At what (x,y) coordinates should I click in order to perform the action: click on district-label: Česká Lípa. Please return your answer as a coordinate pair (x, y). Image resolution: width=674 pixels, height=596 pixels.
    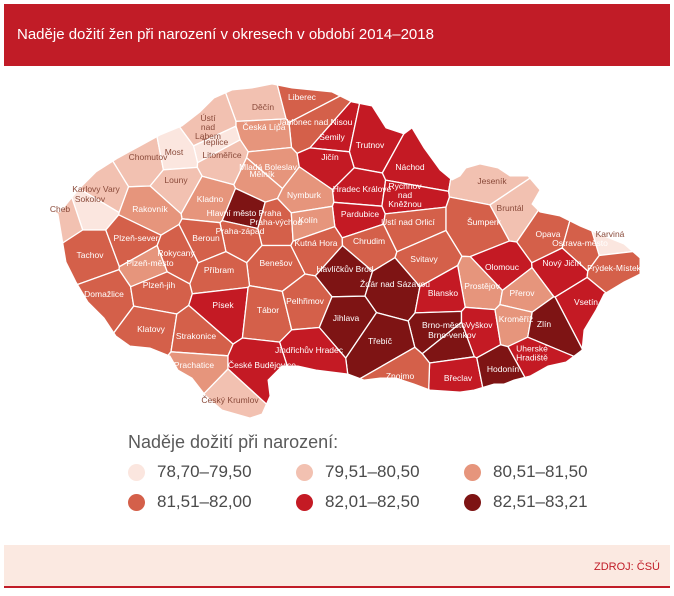
    Looking at the image, I should click on (264, 127).